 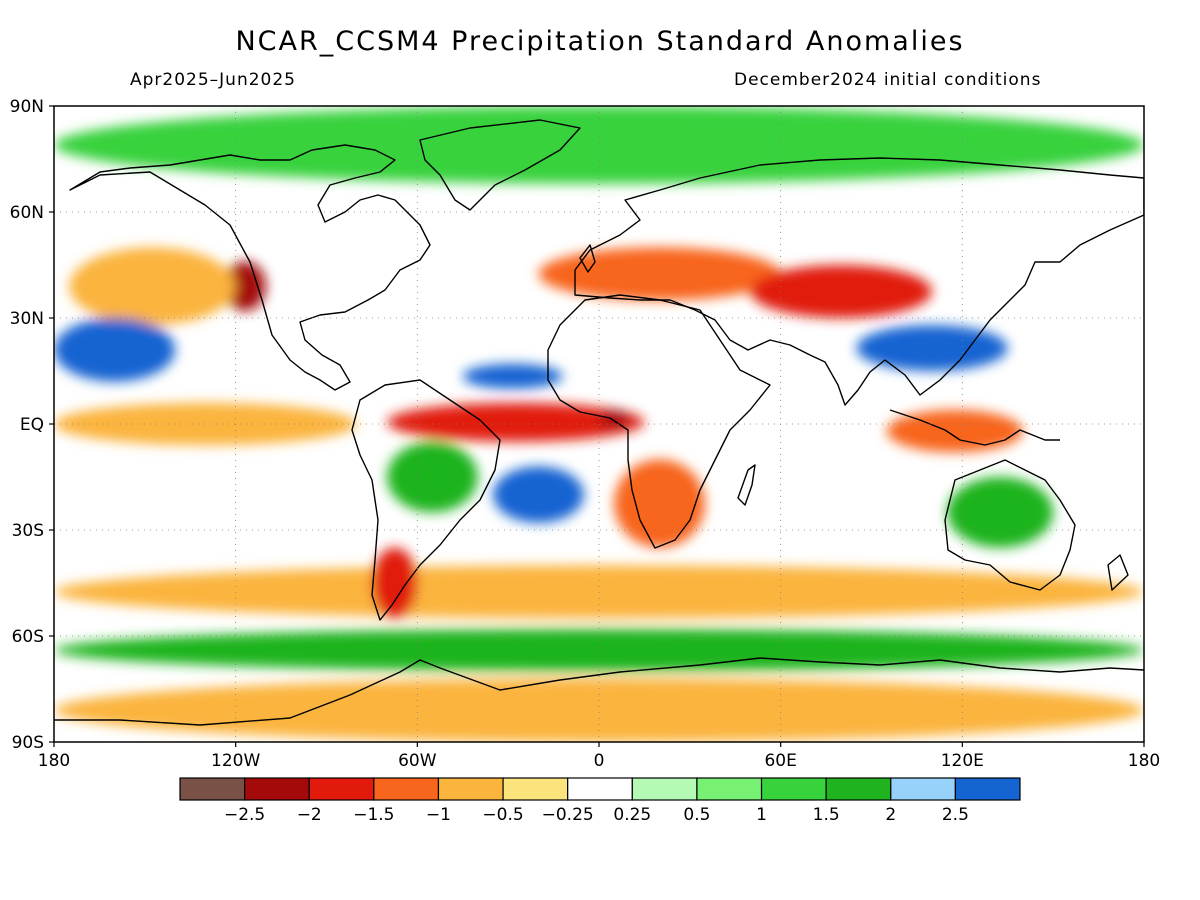 I want to click on colorbar-label: −1.5, so click(x=373, y=815).